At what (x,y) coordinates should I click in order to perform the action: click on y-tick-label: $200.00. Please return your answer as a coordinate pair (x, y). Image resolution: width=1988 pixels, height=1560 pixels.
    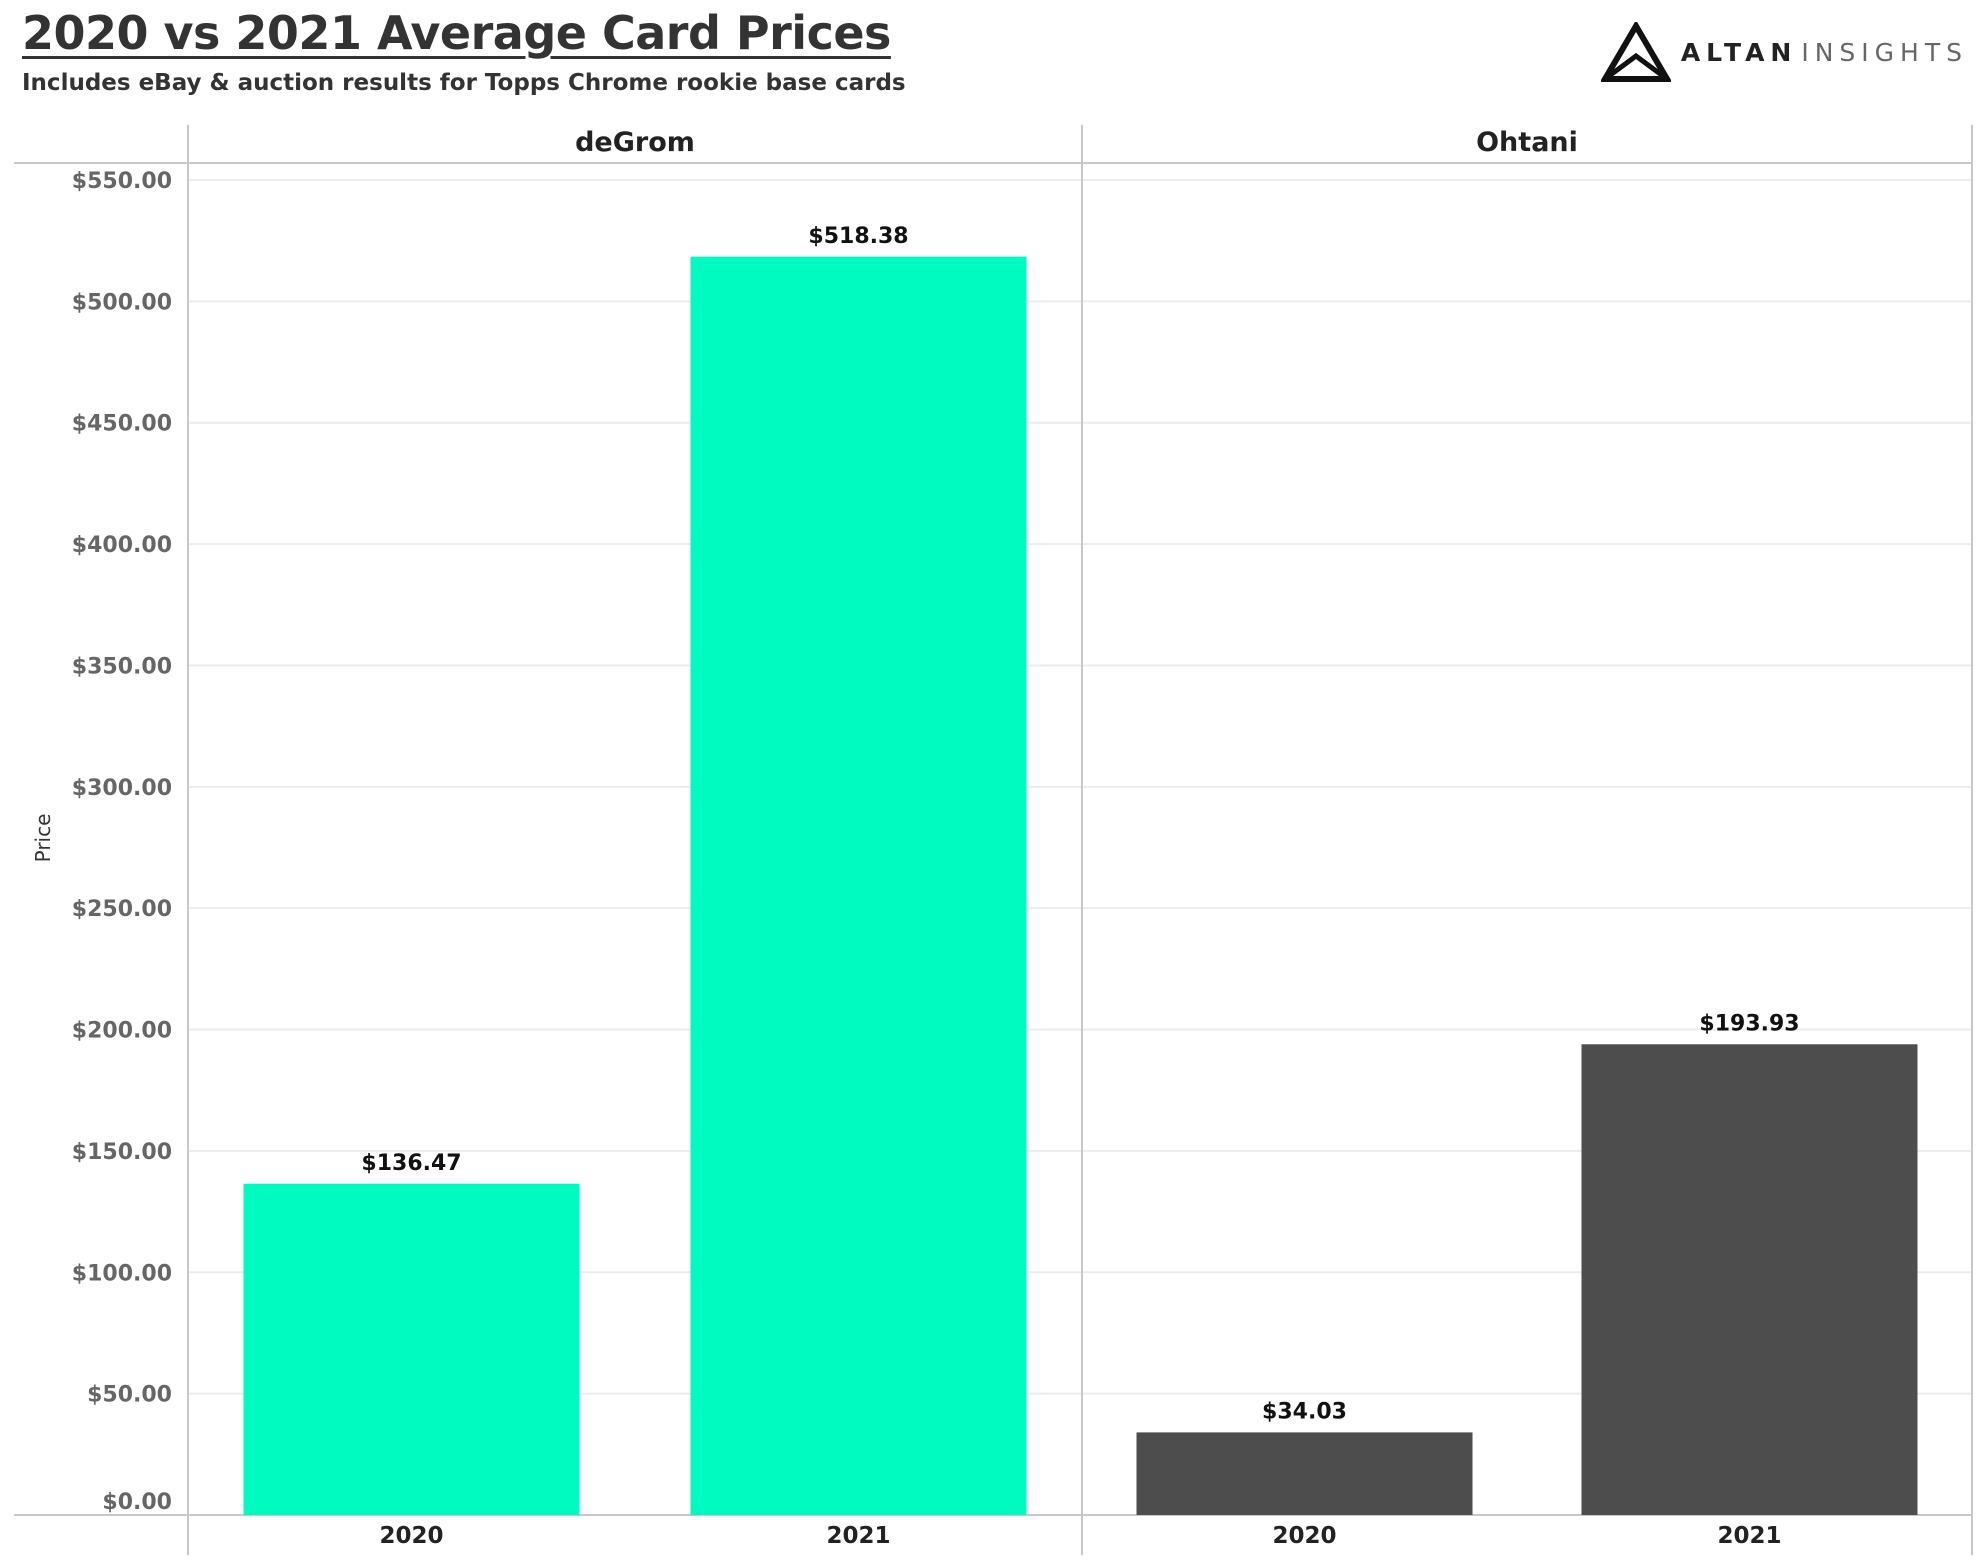
    Looking at the image, I should click on (122, 1031).